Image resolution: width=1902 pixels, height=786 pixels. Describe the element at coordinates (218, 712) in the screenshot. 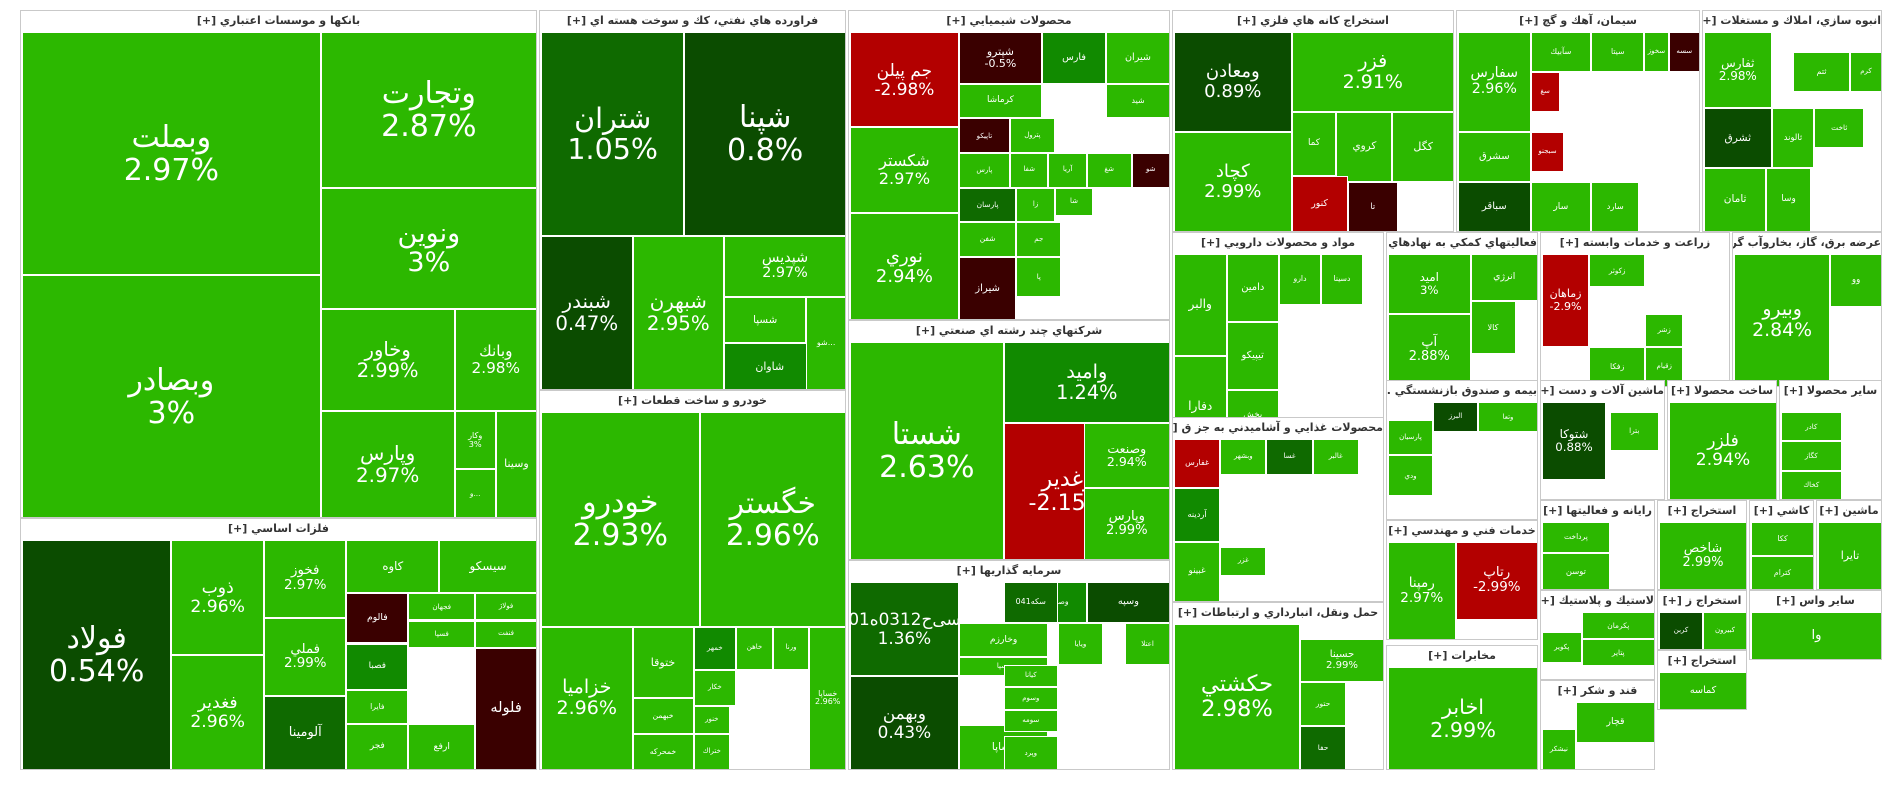

I see `stock-tile: فغدير 2.96%` at that location.